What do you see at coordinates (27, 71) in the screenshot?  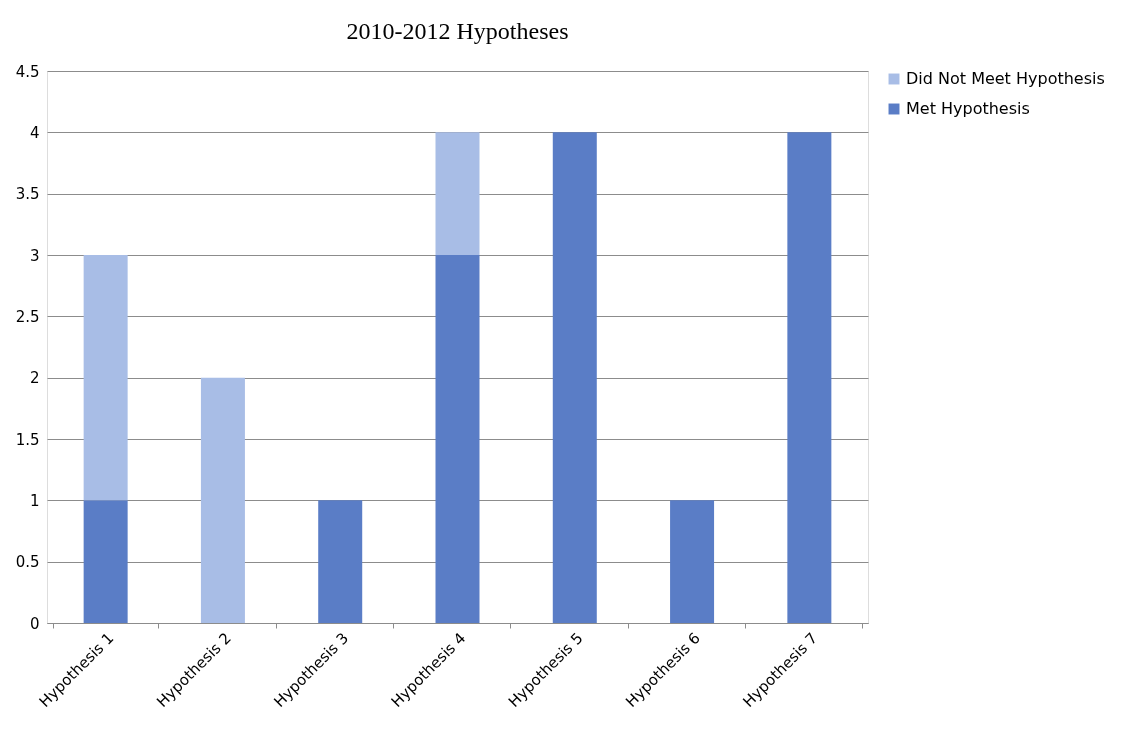 I see `y-tick-label: 4.5` at bounding box center [27, 71].